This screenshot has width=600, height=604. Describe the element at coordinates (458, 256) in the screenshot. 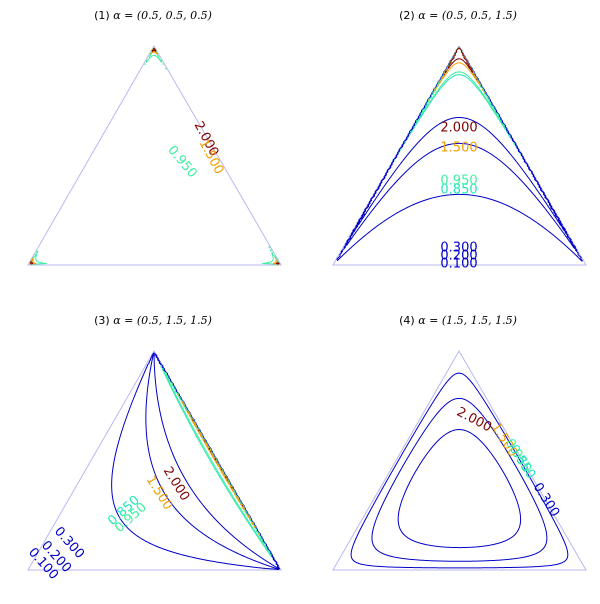

I see `contour-label-0-200: 0.200` at that location.